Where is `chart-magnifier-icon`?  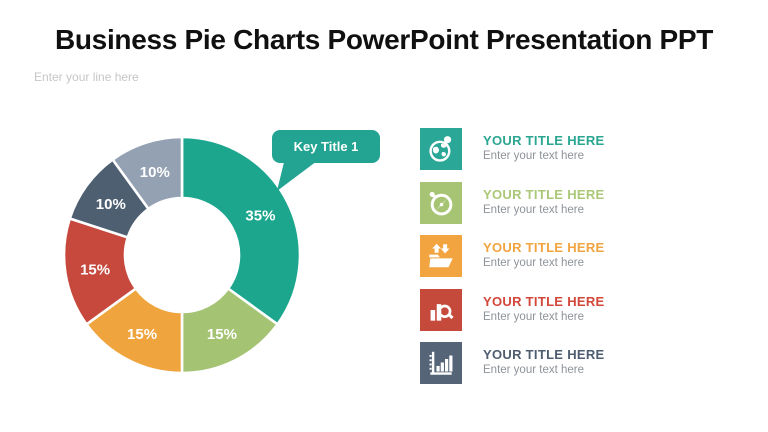 chart-magnifier-icon is located at coordinates (441, 309).